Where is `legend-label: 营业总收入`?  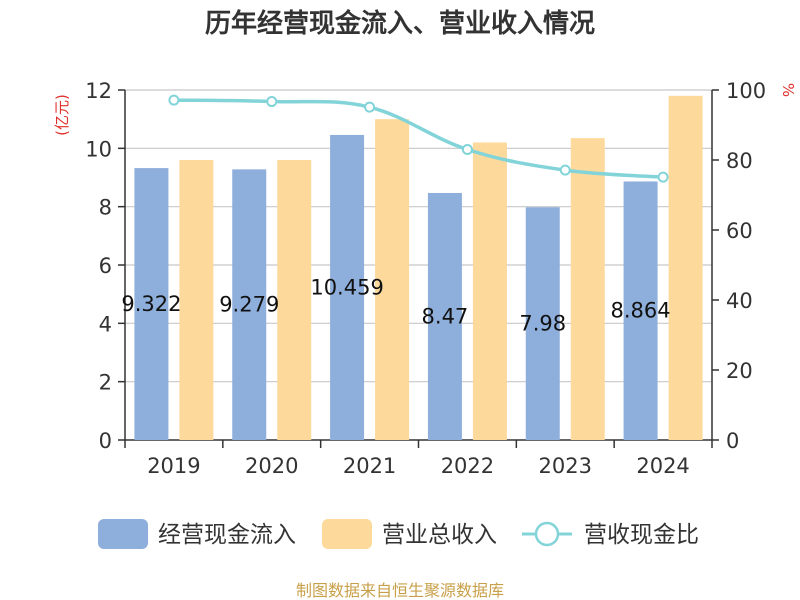 legend-label: 营业总收入 is located at coordinates (439, 535).